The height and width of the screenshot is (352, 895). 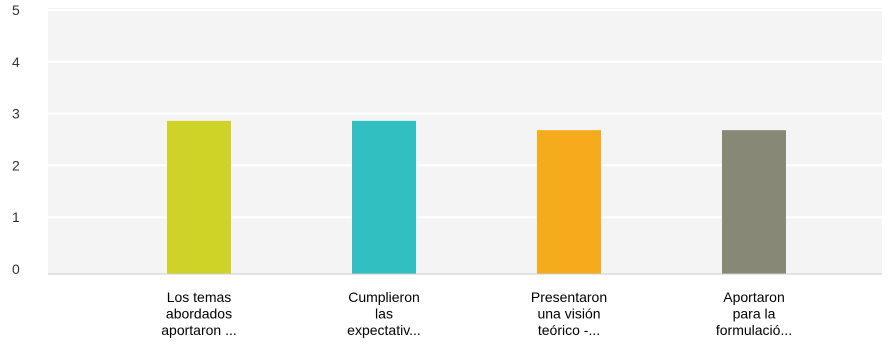 I want to click on x-tick-label-line: para la, so click(x=754, y=314).